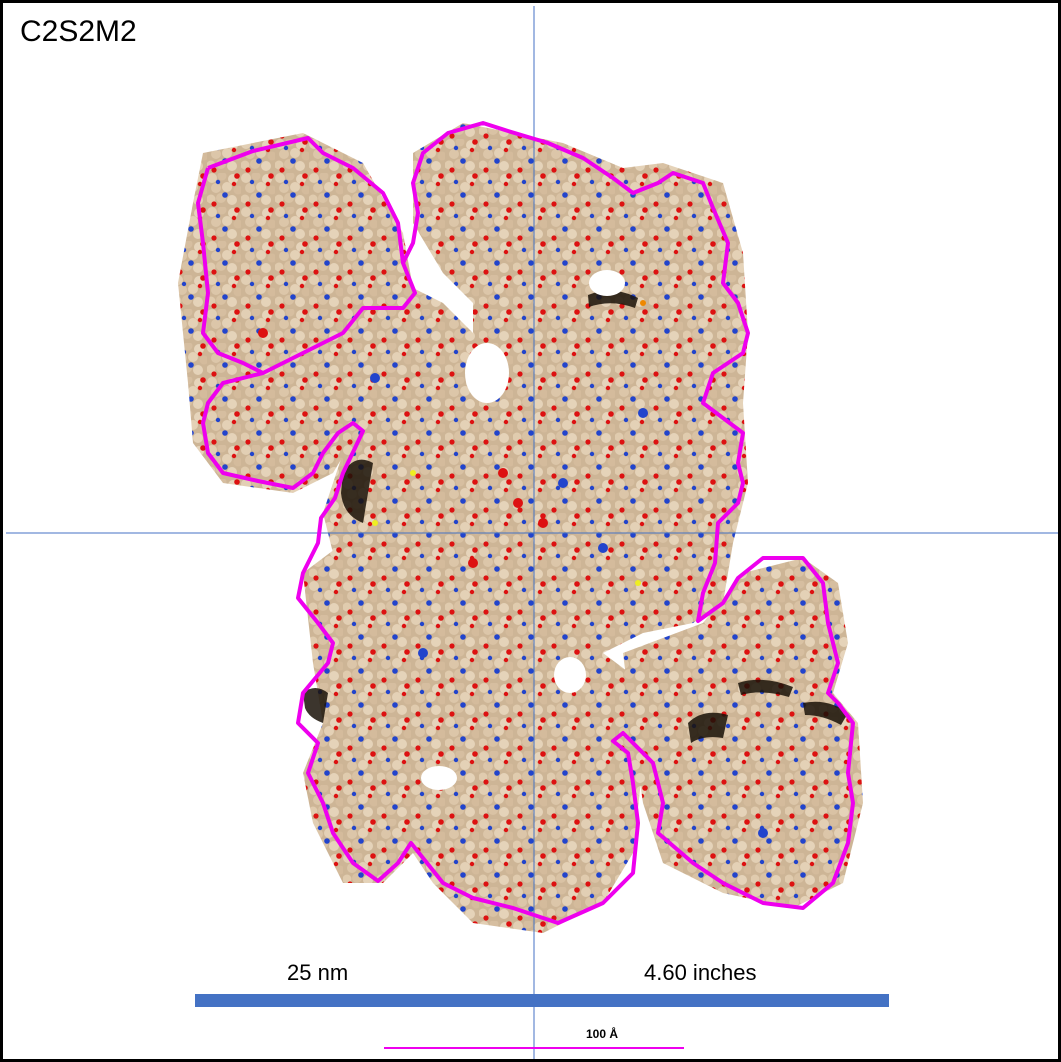 The image size is (1061, 1062). What do you see at coordinates (534, 1048) in the screenshot?
I see `small-scale-bar` at bounding box center [534, 1048].